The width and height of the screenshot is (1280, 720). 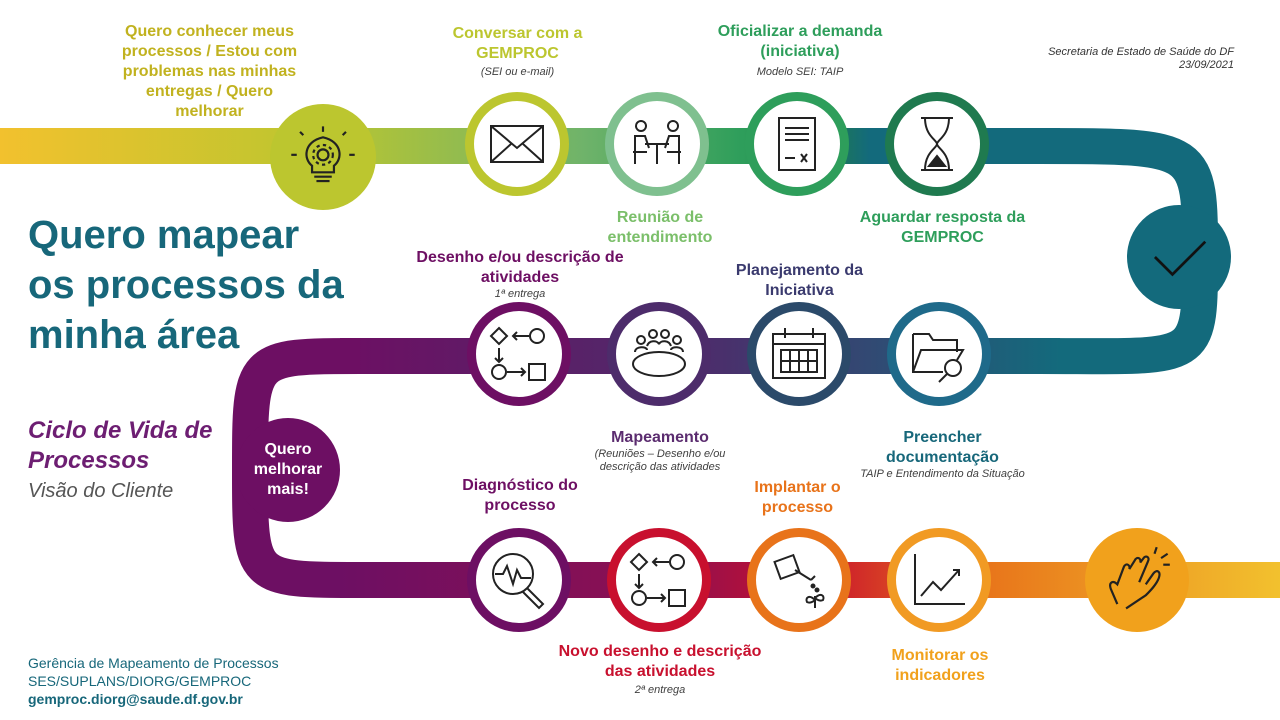 I want to click on step-monitorar-label: Monitorar os indicadores, so click(x=940, y=665).